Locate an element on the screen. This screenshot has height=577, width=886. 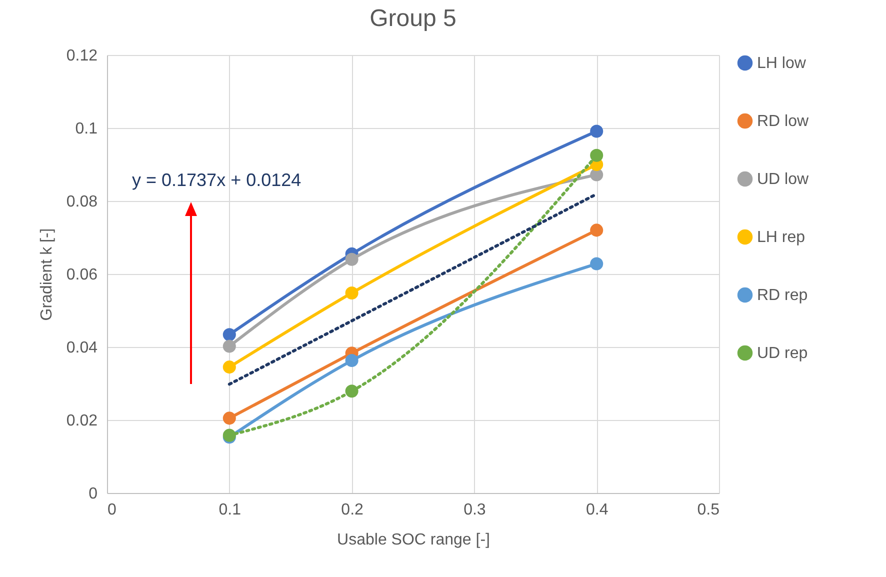
y-tick-label: 0 is located at coordinates (93, 494).